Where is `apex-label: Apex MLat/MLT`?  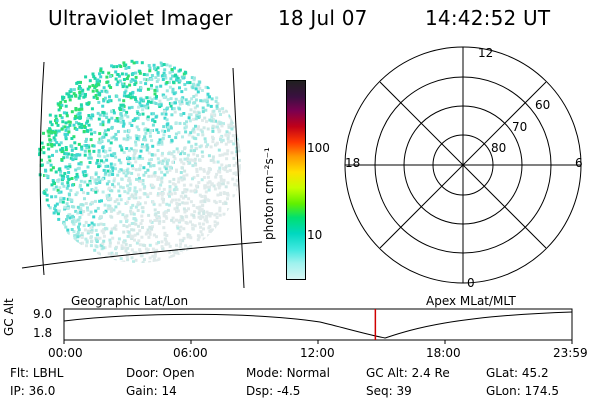
apex-label: Apex MLat/MLT is located at coordinates (471, 301).